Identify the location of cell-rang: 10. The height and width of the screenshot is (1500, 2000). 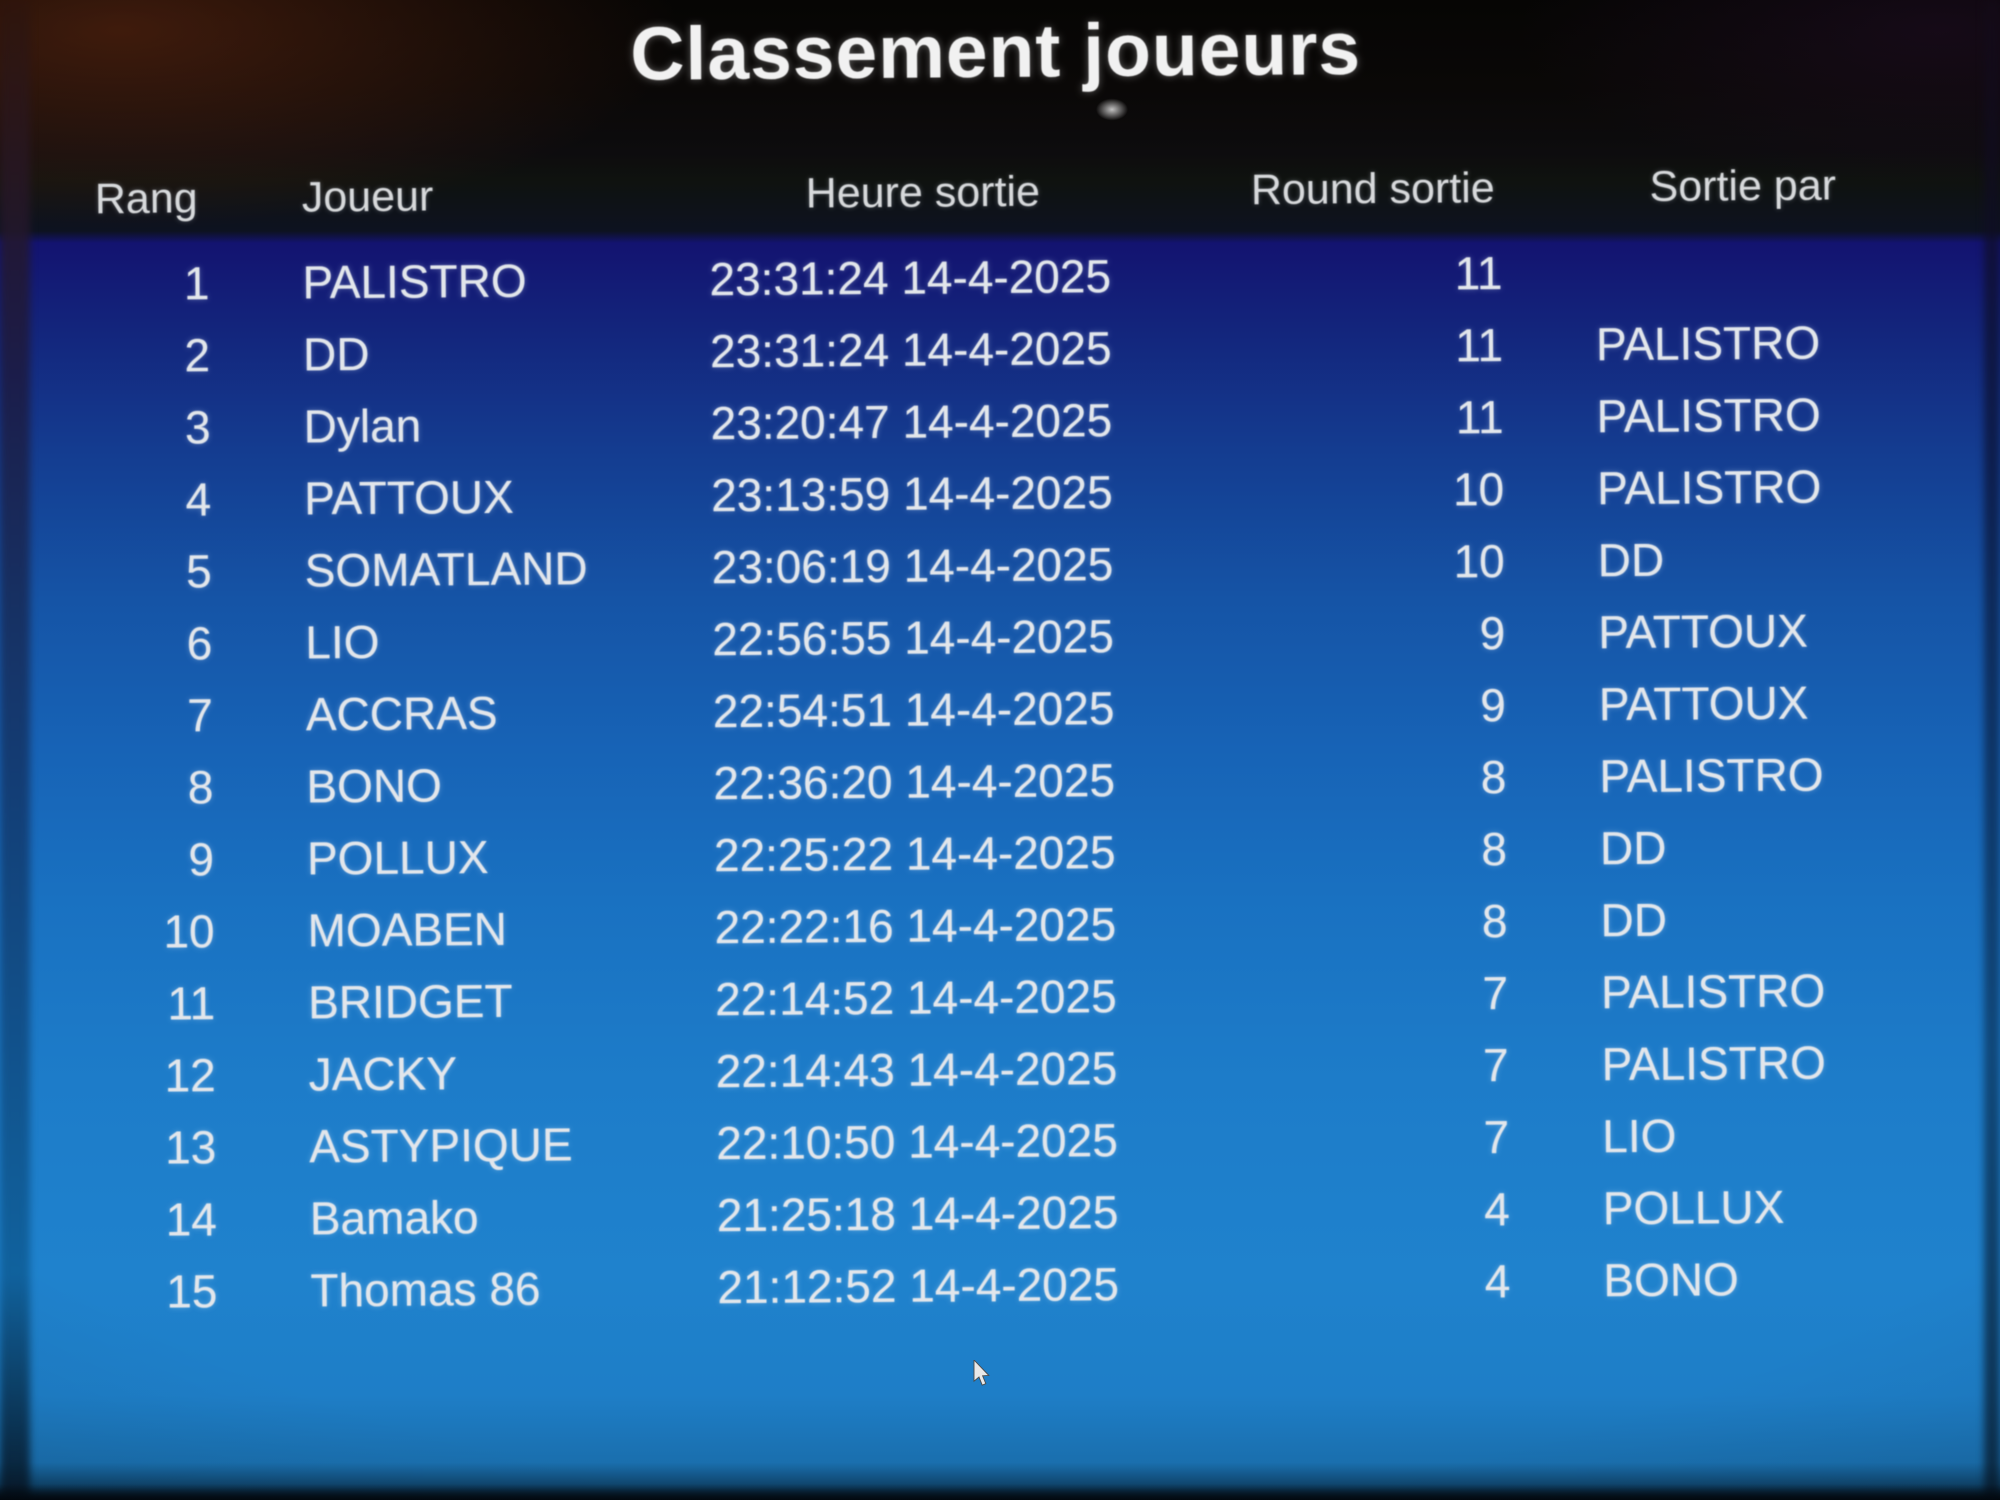
(189, 931).